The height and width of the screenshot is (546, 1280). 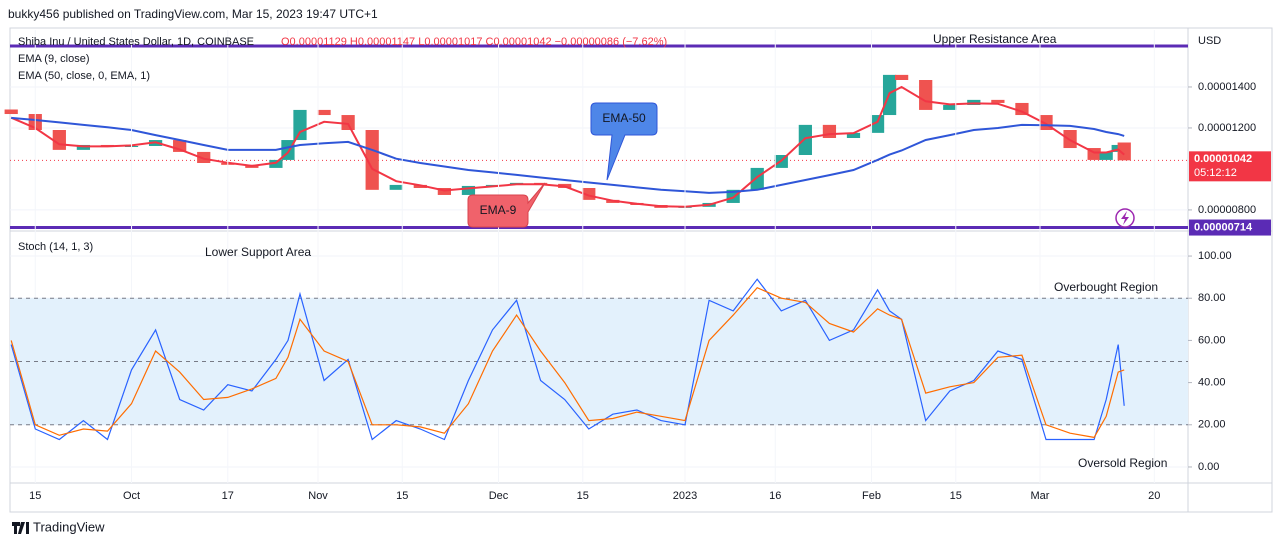 What do you see at coordinates (69, 526) in the screenshot?
I see `footer-brand: TradingView` at bounding box center [69, 526].